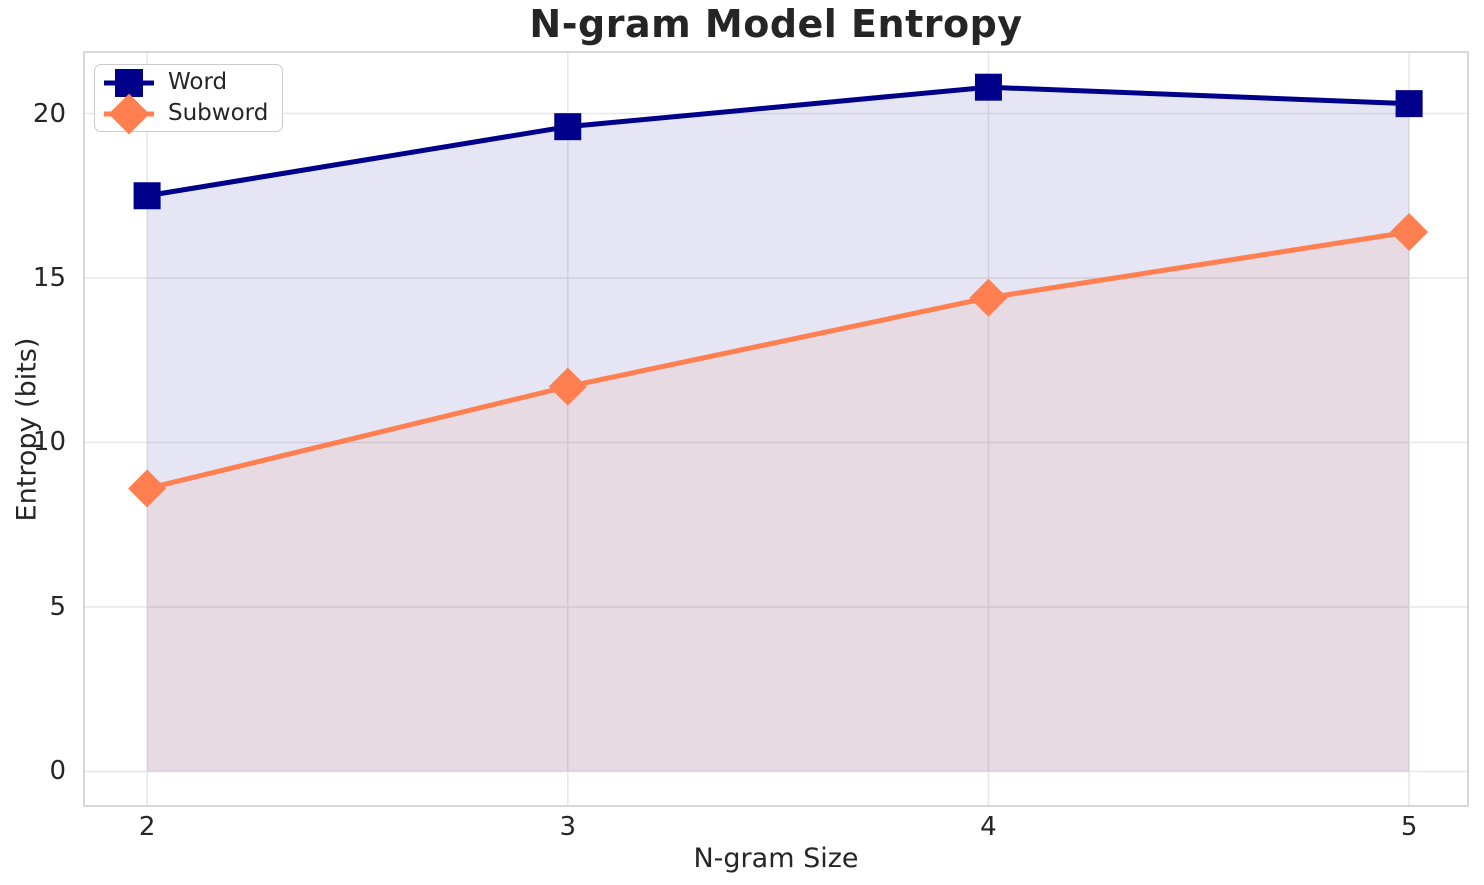 The height and width of the screenshot is (885, 1484). Describe the element at coordinates (147, 196) in the screenshot. I see `marker-word-x2` at that location.